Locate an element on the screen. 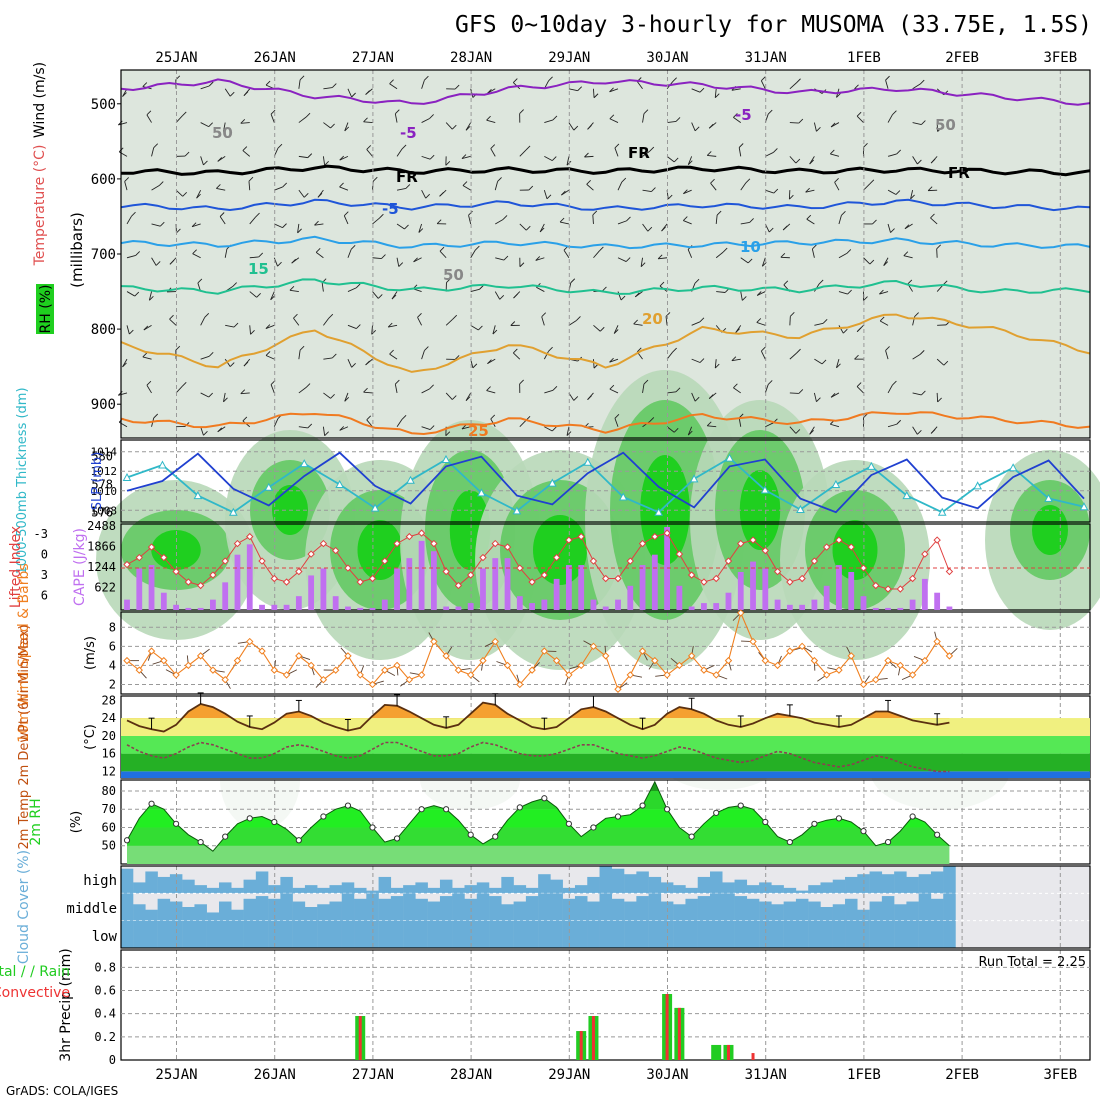 The height and width of the screenshot is (1100, 1100). cloud-cell-middle is located at coordinates (164, 909).